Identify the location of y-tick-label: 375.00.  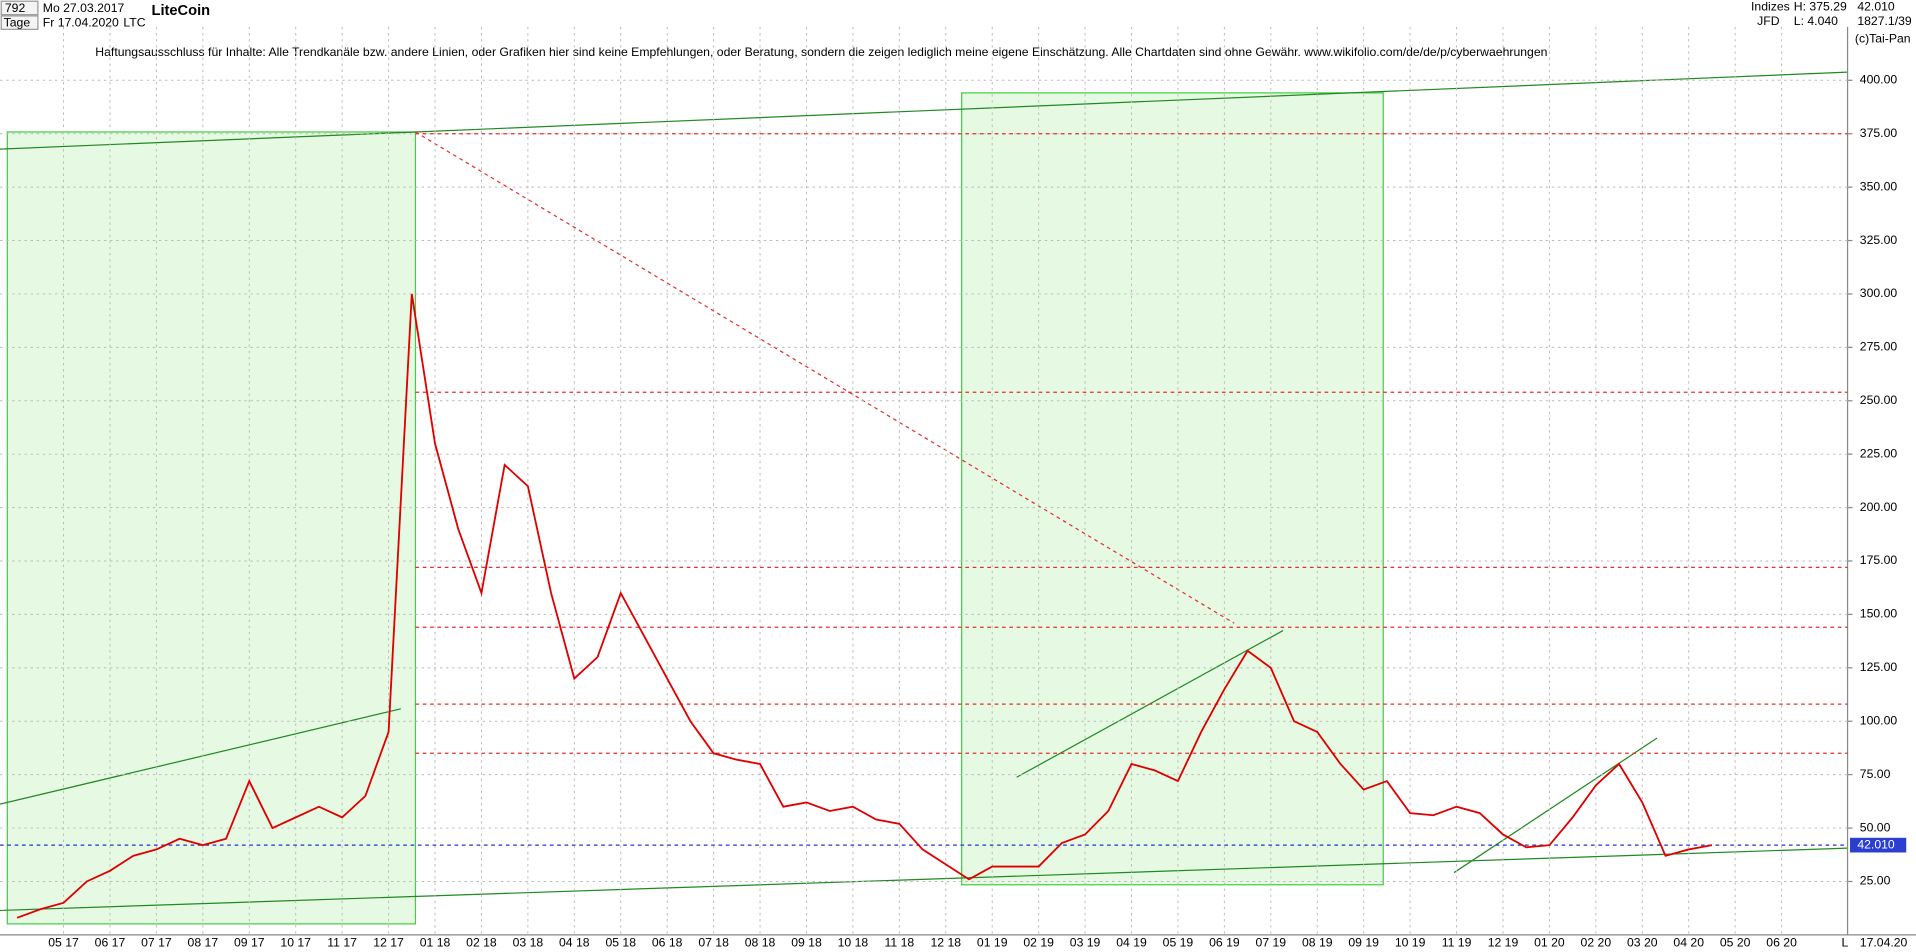
(1879, 133).